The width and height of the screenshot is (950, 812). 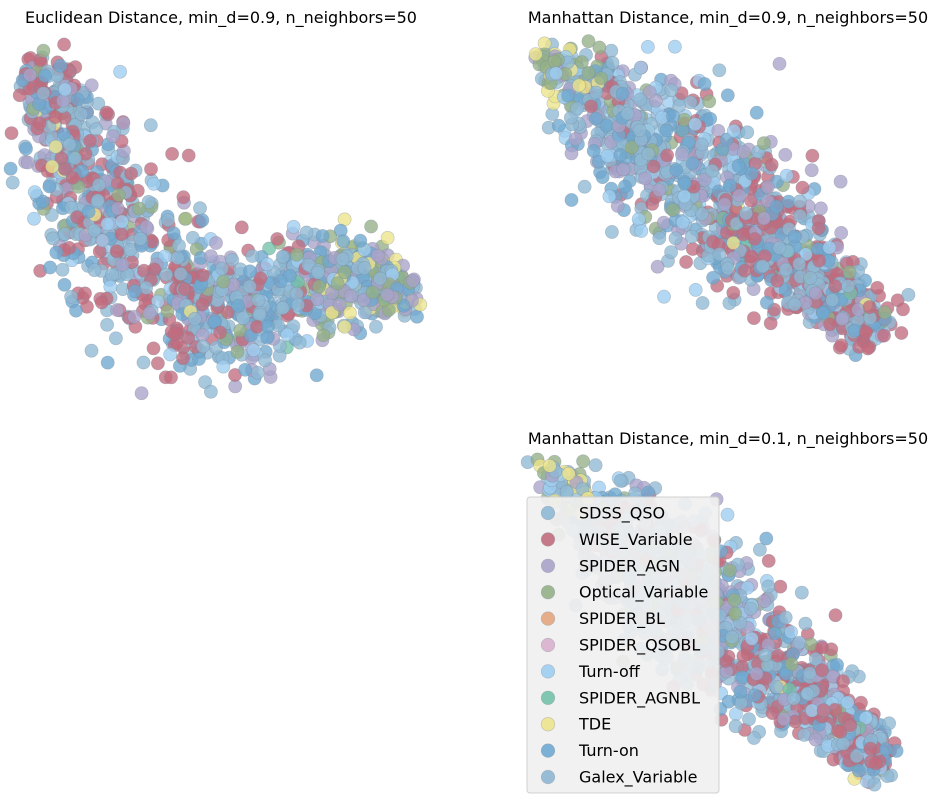 What do you see at coordinates (636, 540) in the screenshot?
I see `legend-label: WISE_Variable` at bounding box center [636, 540].